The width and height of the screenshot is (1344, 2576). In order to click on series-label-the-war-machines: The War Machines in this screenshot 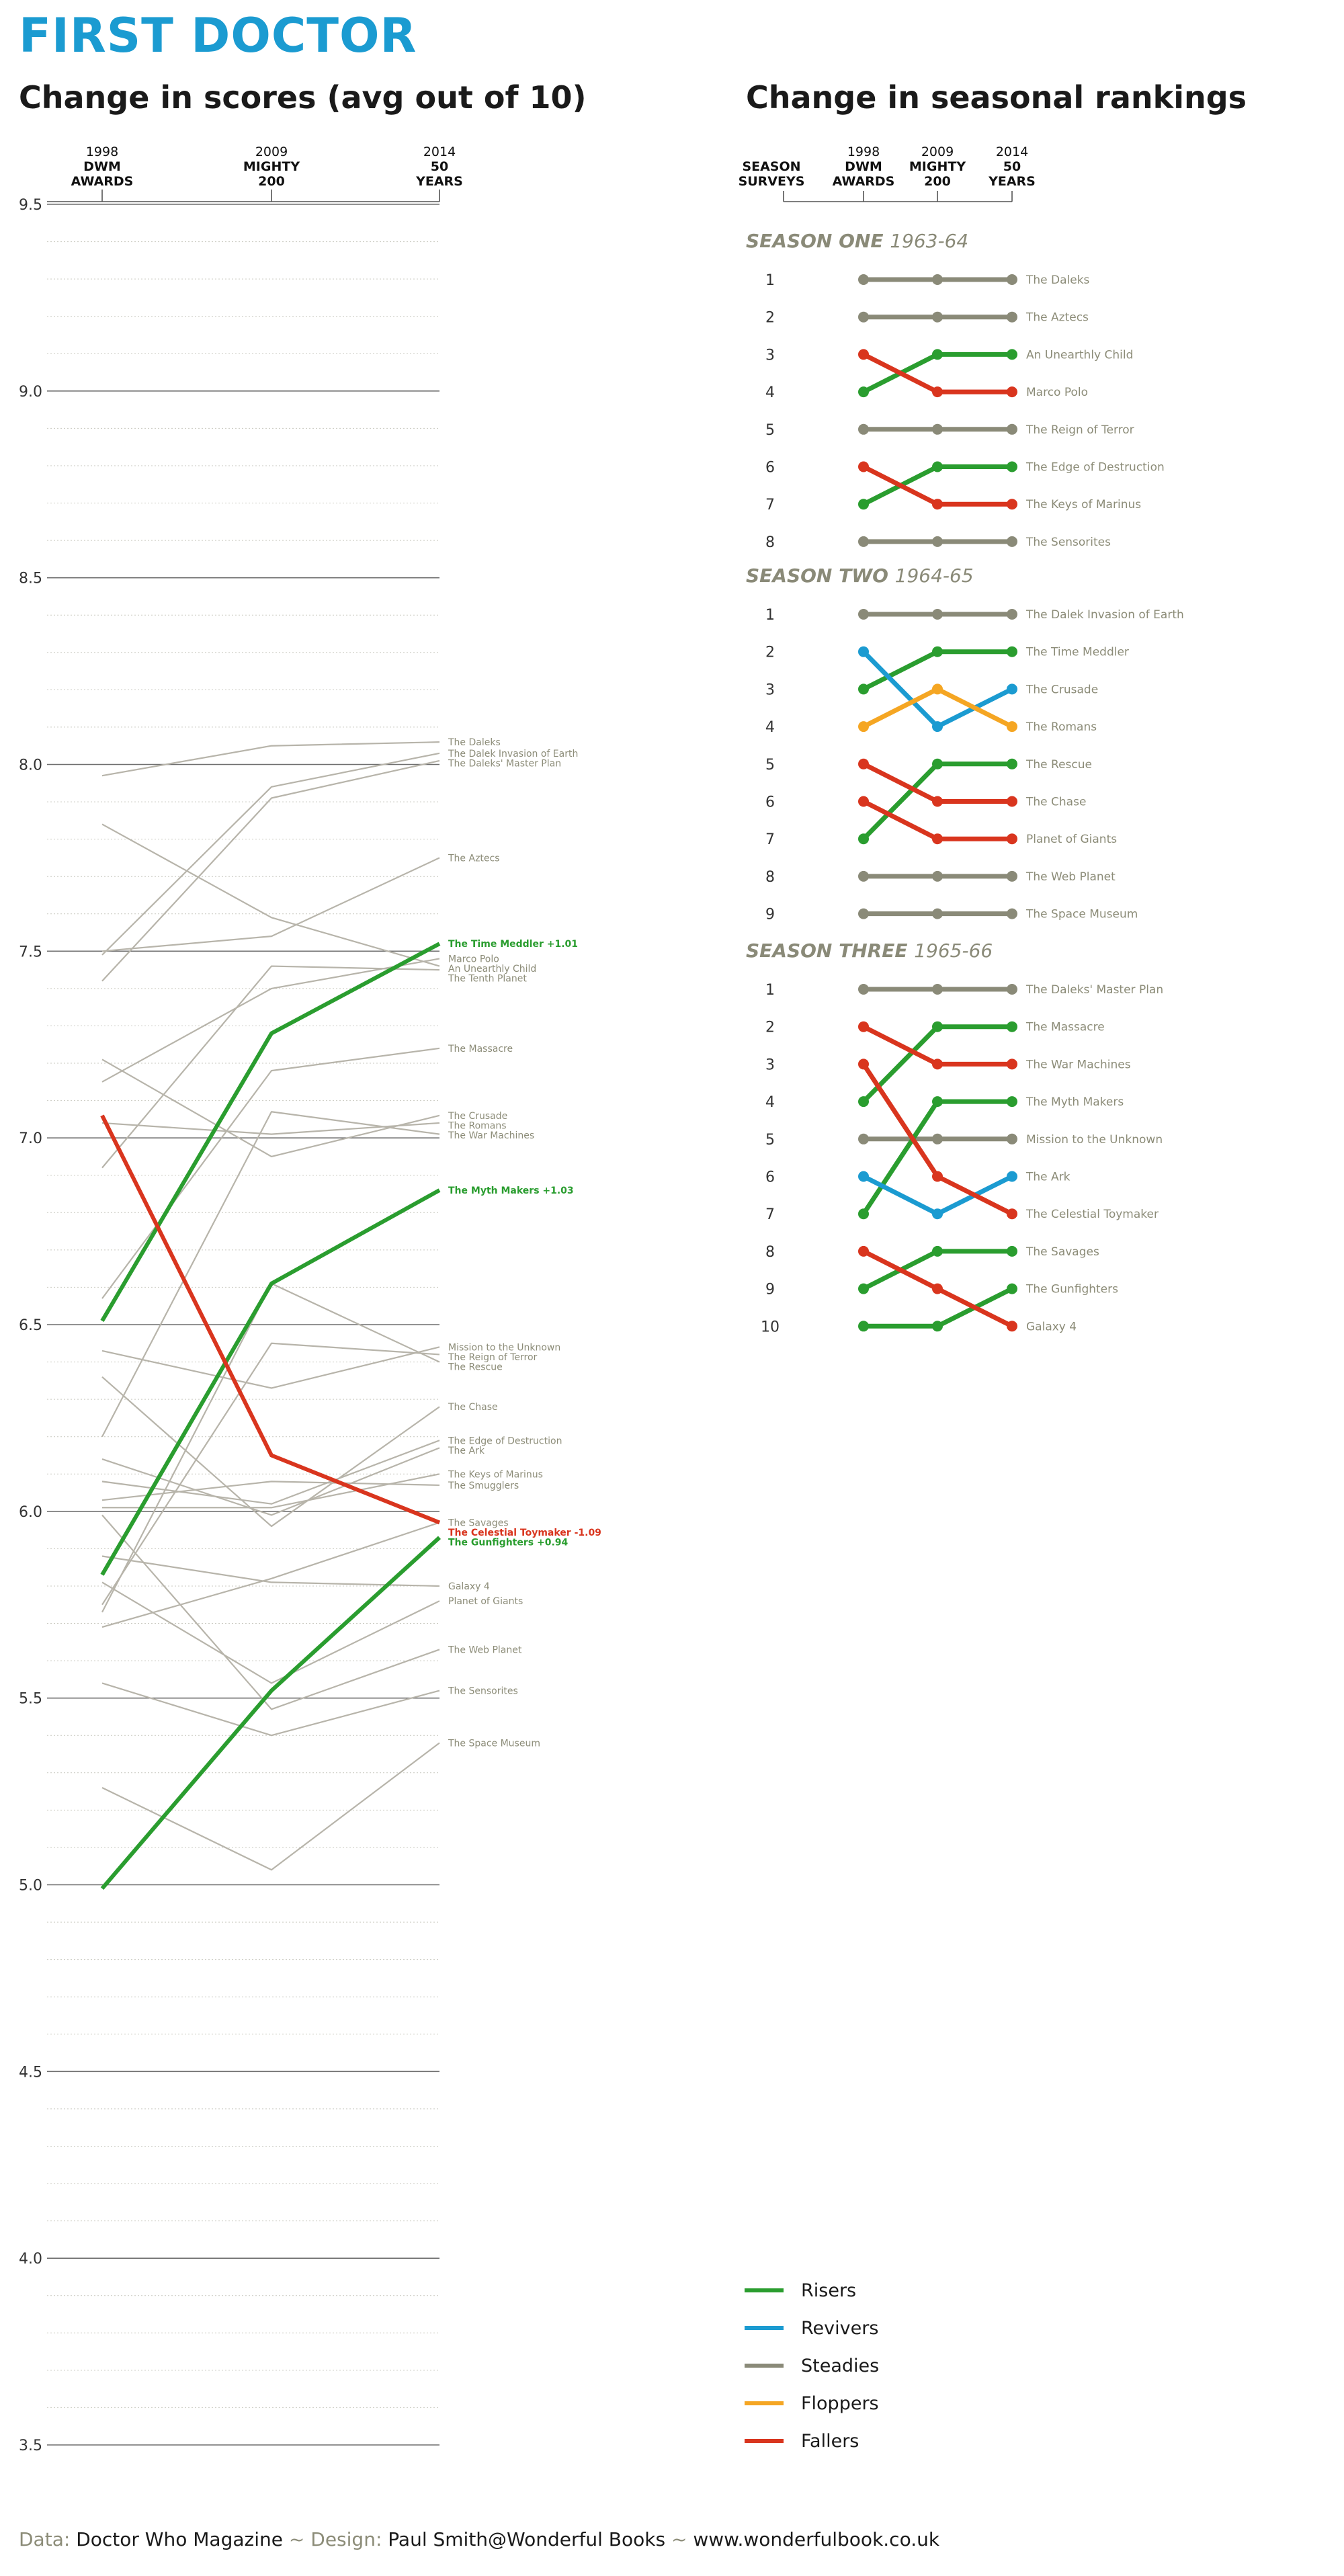, I will do `click(491, 1135)`.